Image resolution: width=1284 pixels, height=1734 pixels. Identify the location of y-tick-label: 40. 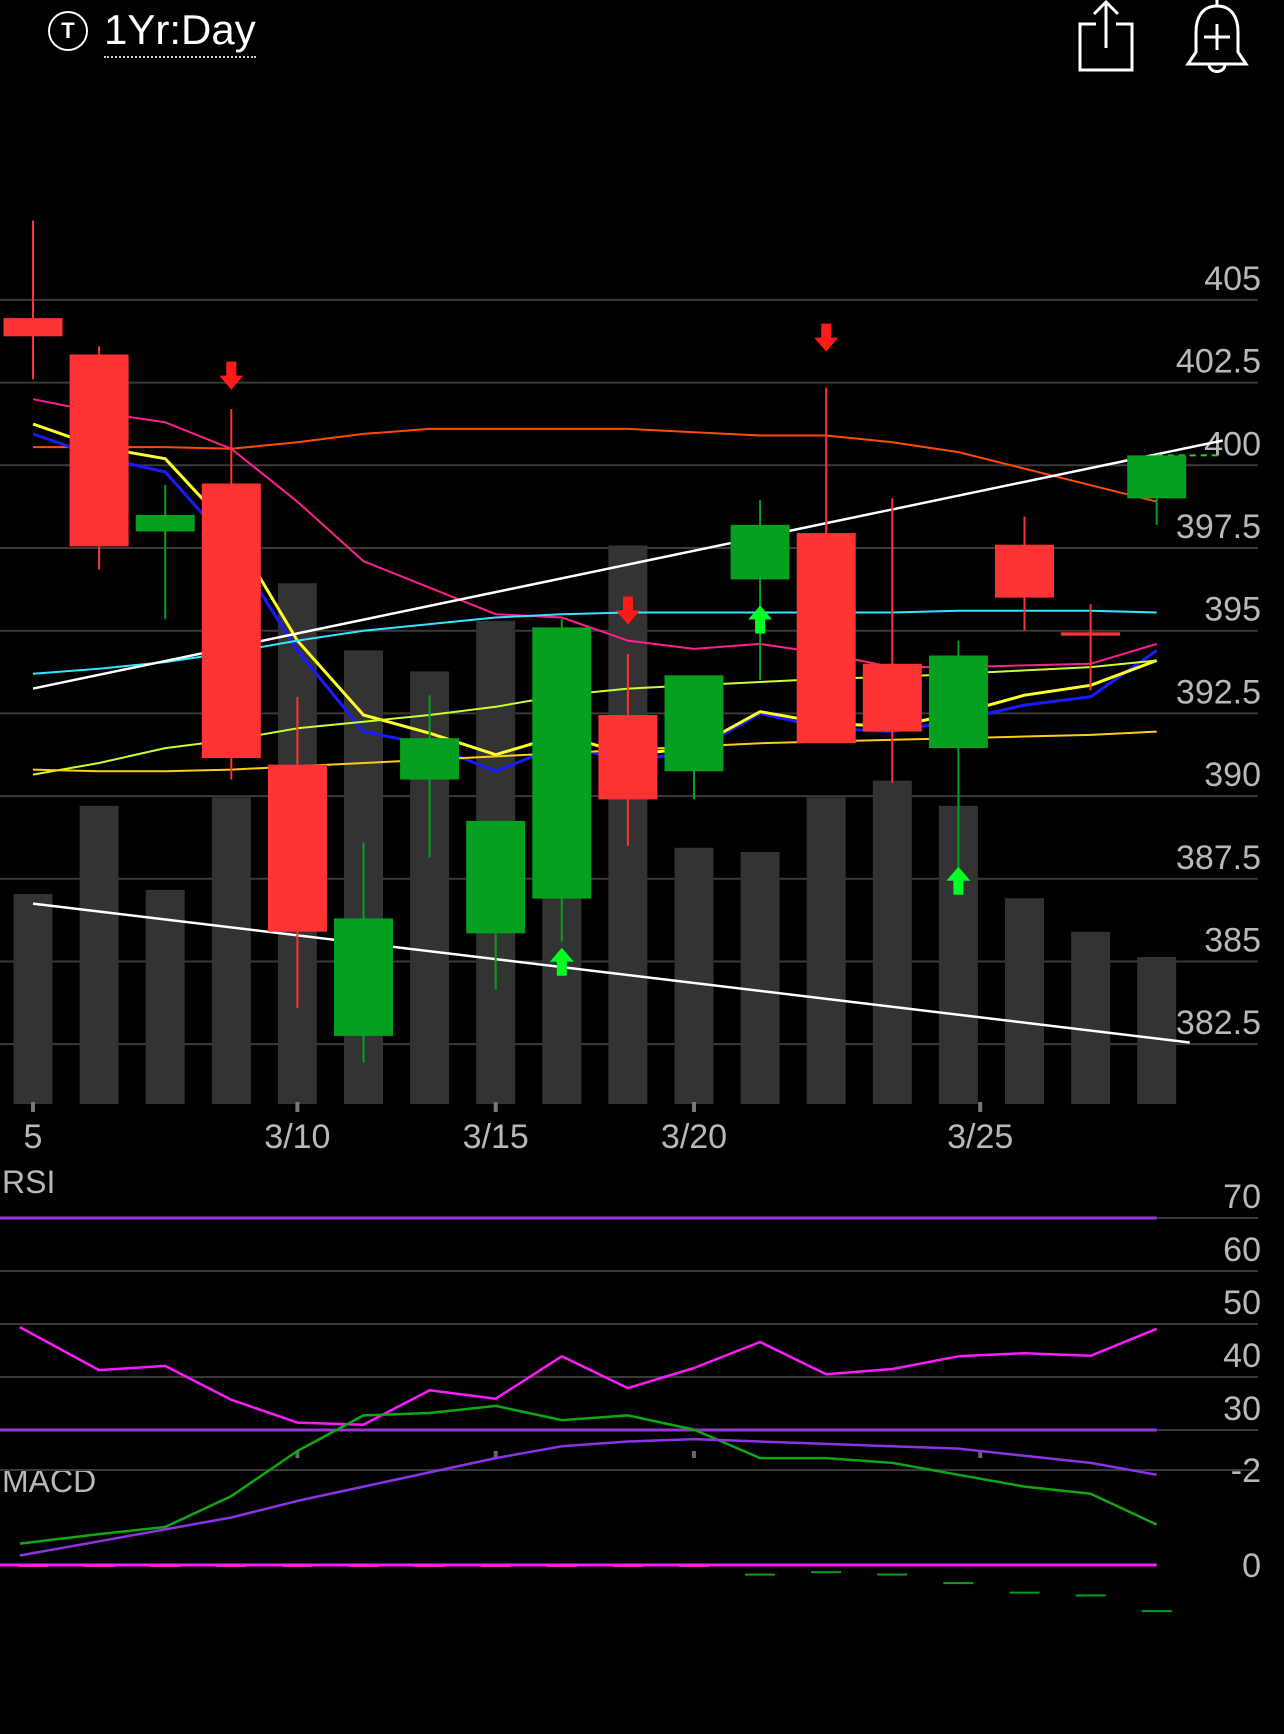
(1242, 1356).